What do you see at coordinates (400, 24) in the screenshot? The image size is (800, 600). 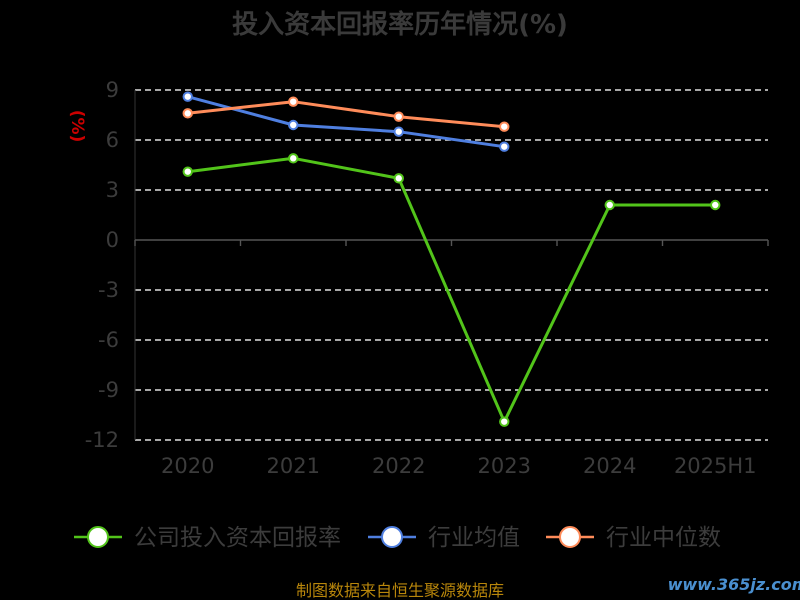 I see `chart-title: 投入资本回报率历年情况(%)` at bounding box center [400, 24].